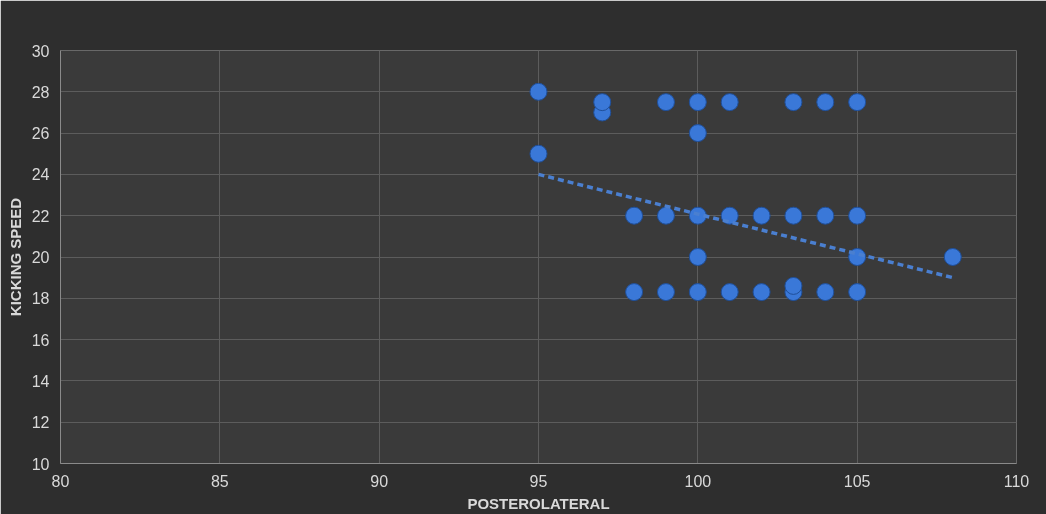 This screenshot has height=514, width=1046. Describe the element at coordinates (40, 216) in the screenshot. I see `y-tick-label: 22` at that location.